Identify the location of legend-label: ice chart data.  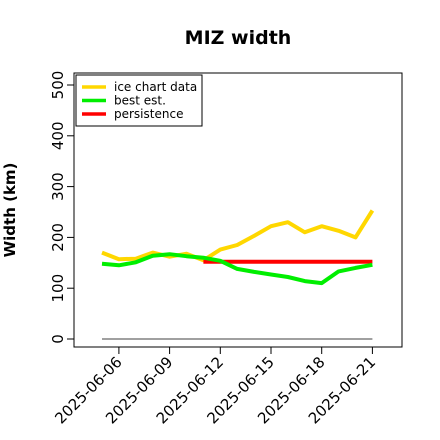
(155, 87).